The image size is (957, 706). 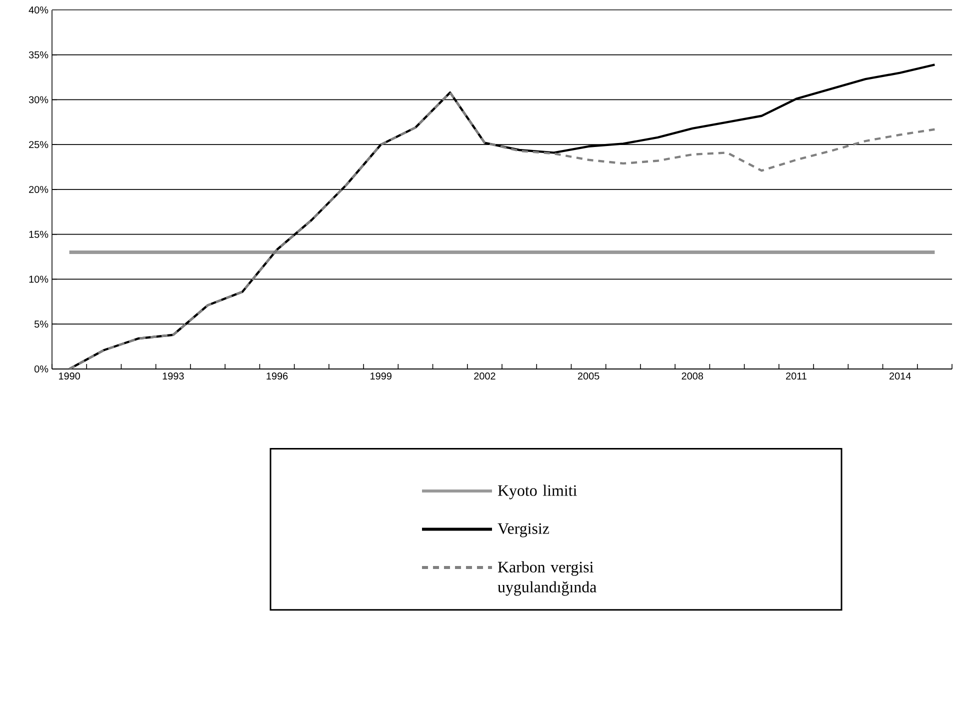 I want to click on x-tick-label: 2011, so click(x=796, y=376).